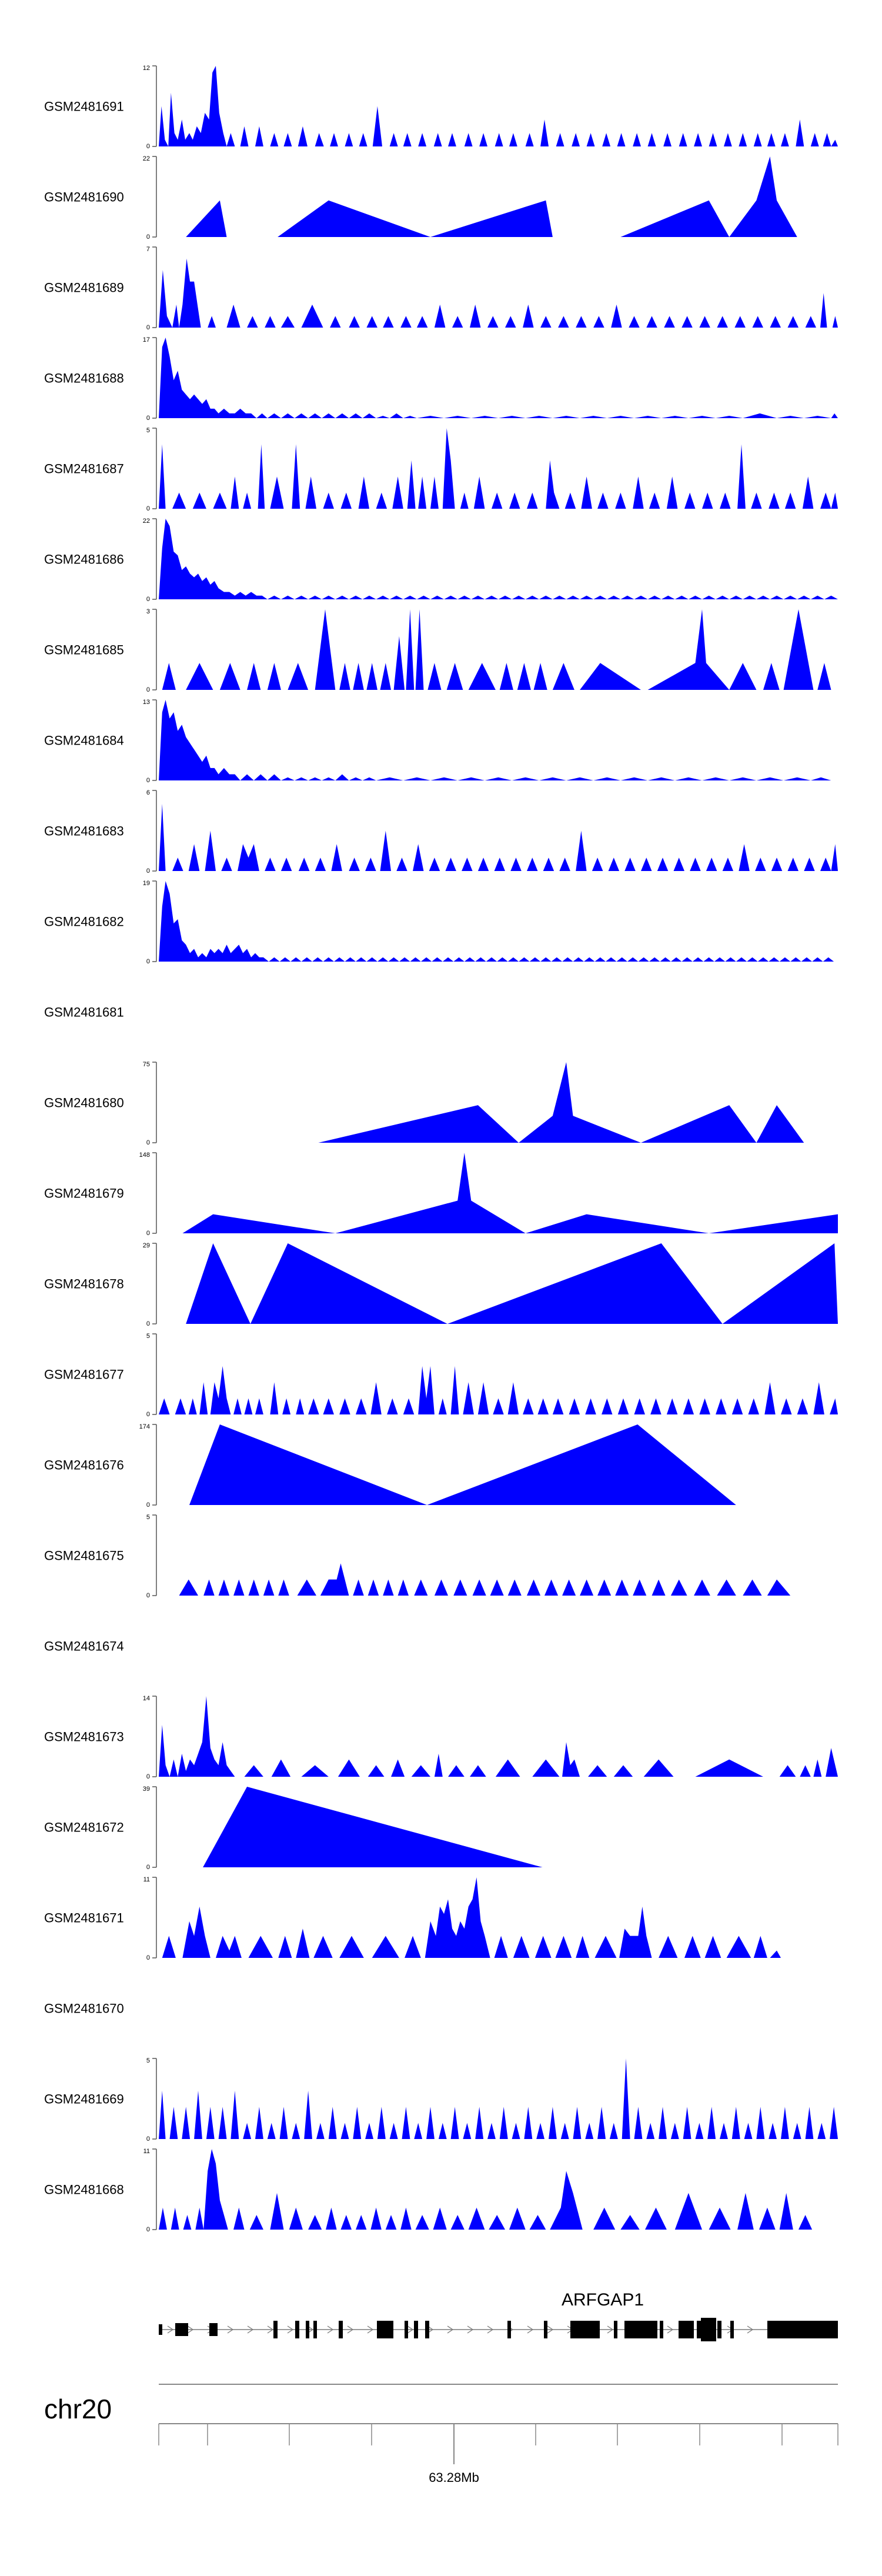 The height and width of the screenshot is (2576, 882). Describe the element at coordinates (84, 1646) in the screenshot. I see `track-label: GSM2481674` at that location.